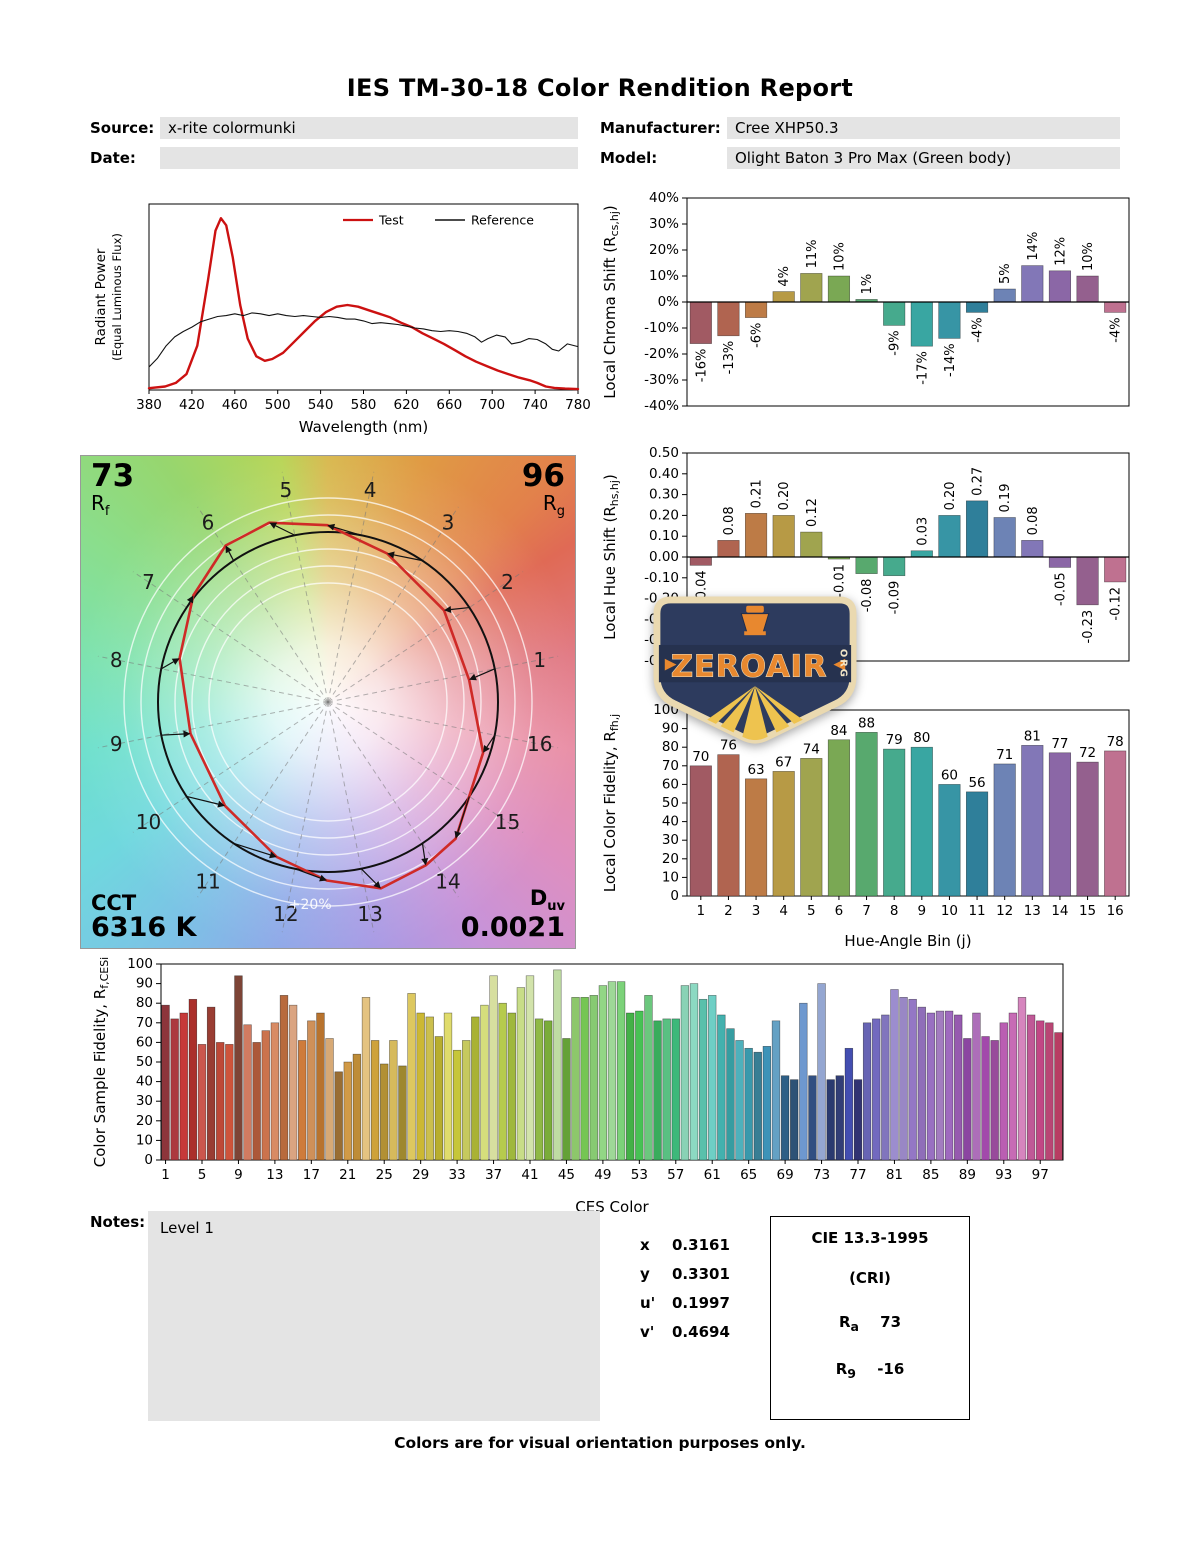 The width and height of the screenshot is (1200, 1550). I want to click on svg-text: 0.08, so click(1033, 520).